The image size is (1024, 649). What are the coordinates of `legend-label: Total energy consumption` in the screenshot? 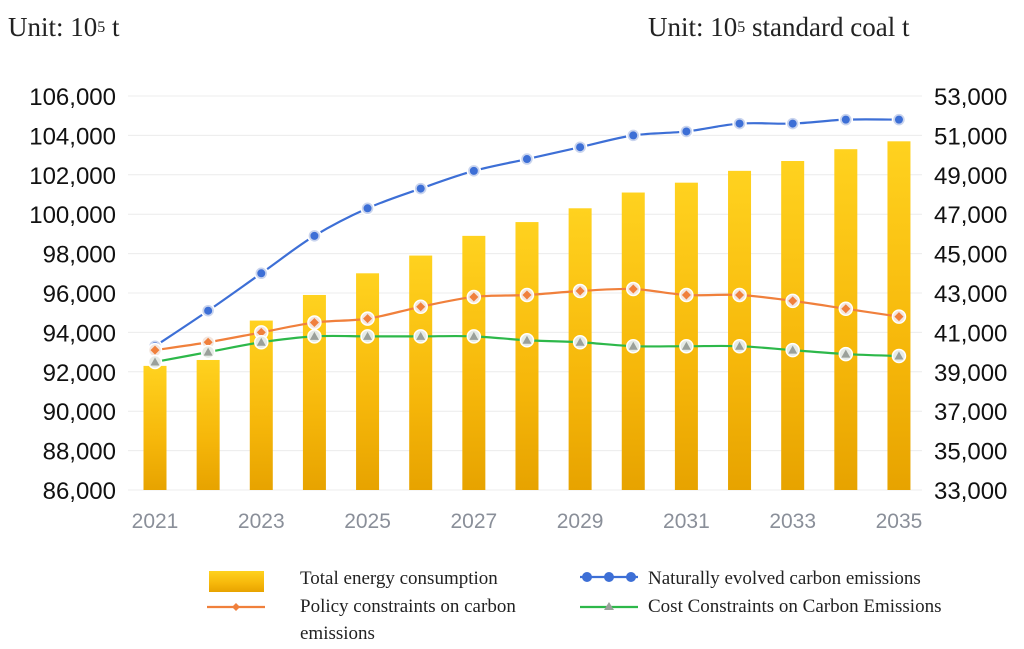 It's located at (399, 578).